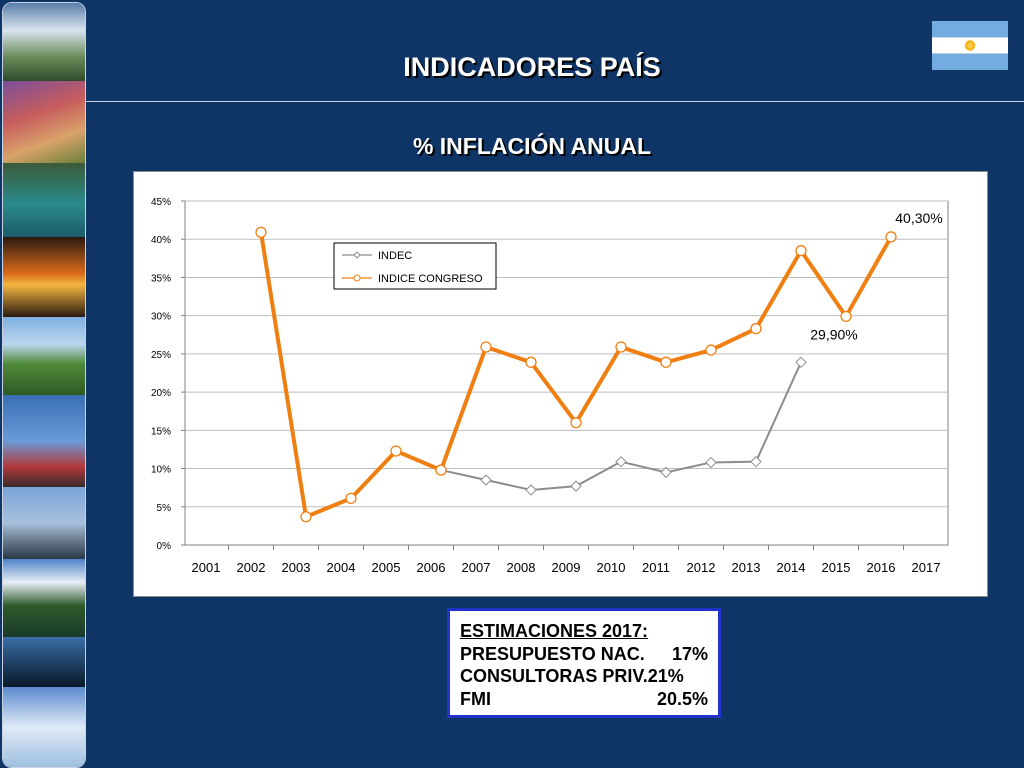  What do you see at coordinates (44, 727) in the screenshot?
I see `photo-glacier` at bounding box center [44, 727].